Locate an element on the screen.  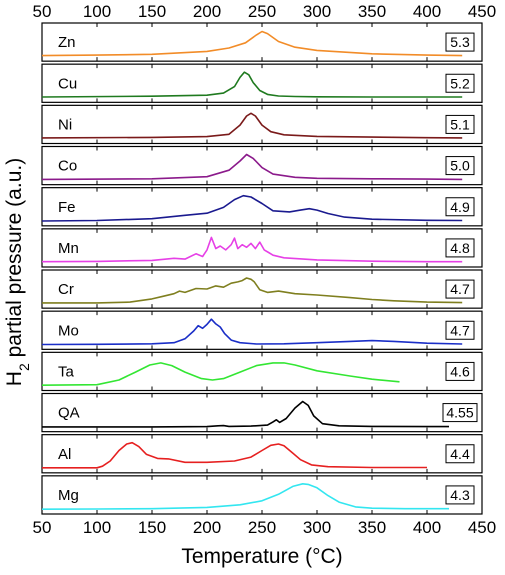
series-line-fe is located at coordinates (252, 208).